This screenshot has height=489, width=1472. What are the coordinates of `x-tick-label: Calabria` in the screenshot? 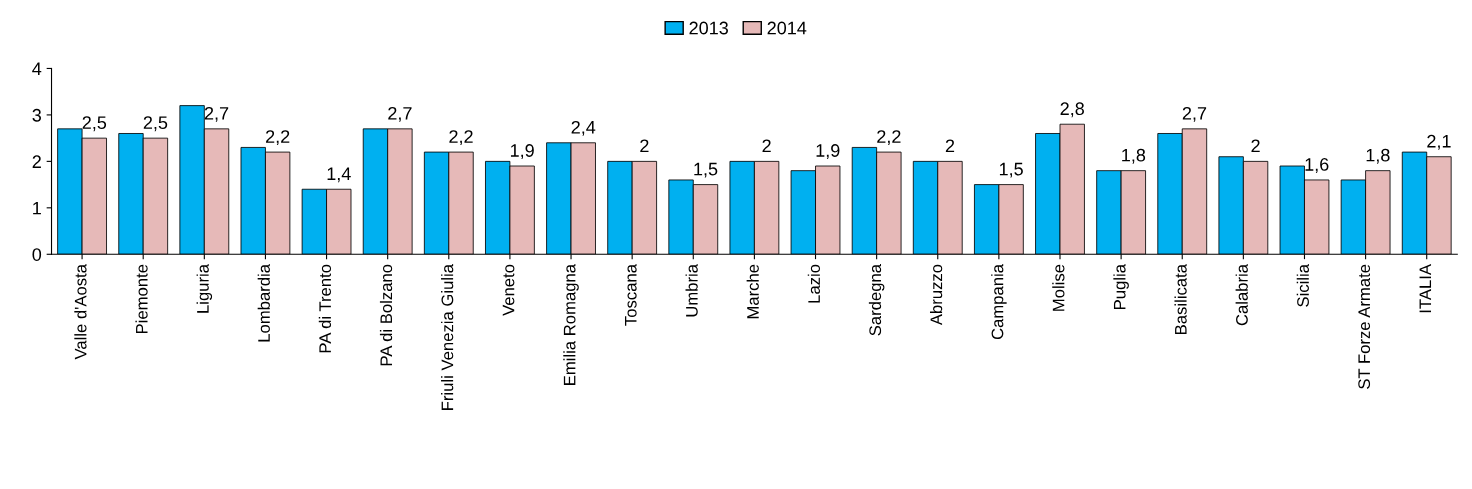 It's located at (1241, 295).